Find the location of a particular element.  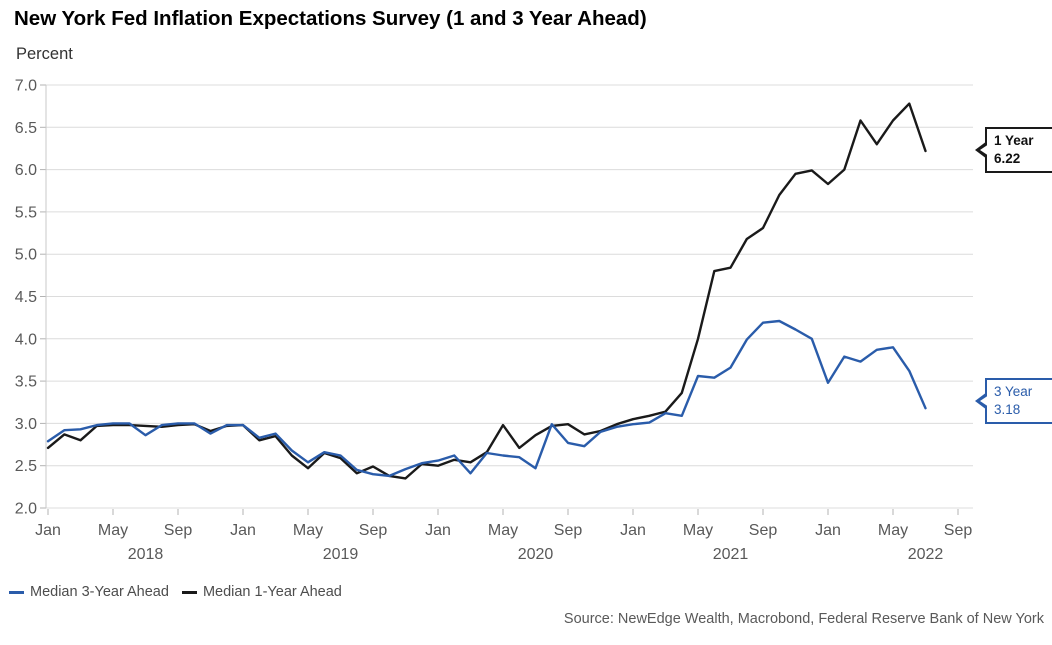

x-year-label: 2022 is located at coordinates (926, 554).